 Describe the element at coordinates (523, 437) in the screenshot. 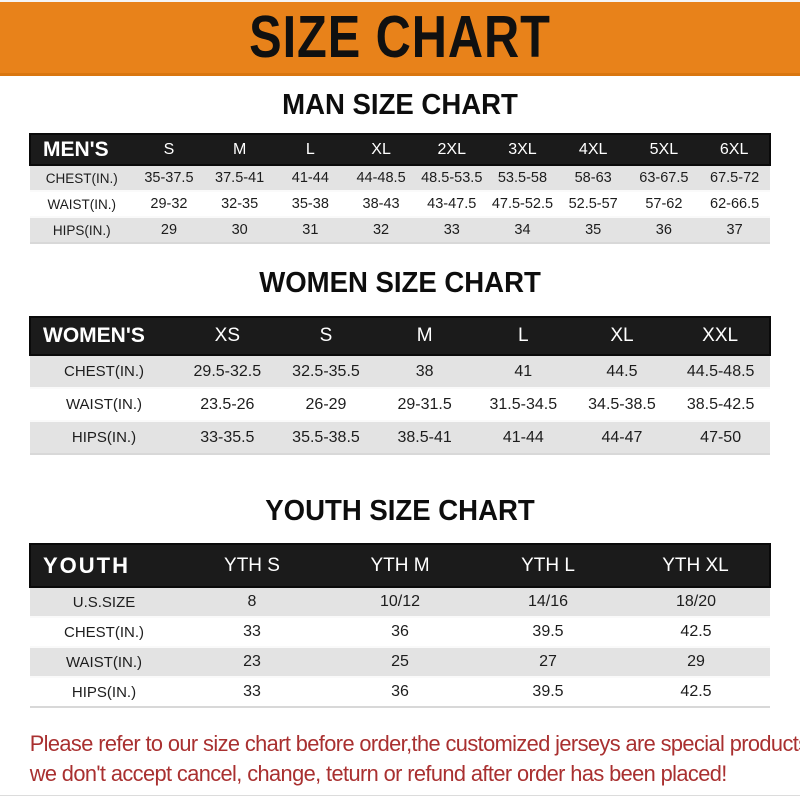

I see `women-cell: 41-44` at that location.